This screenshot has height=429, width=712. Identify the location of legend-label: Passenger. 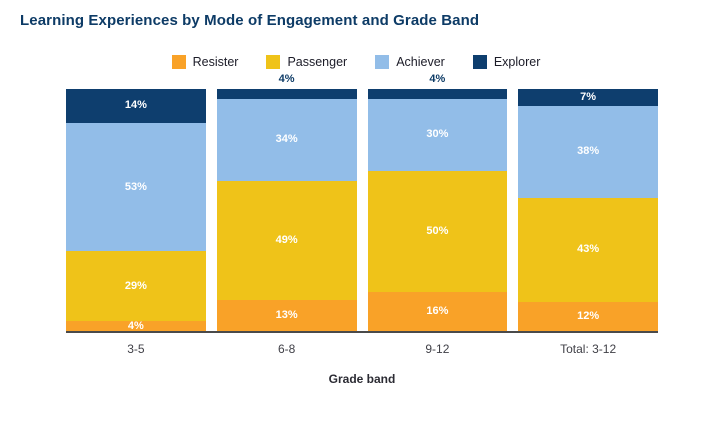
(317, 62).